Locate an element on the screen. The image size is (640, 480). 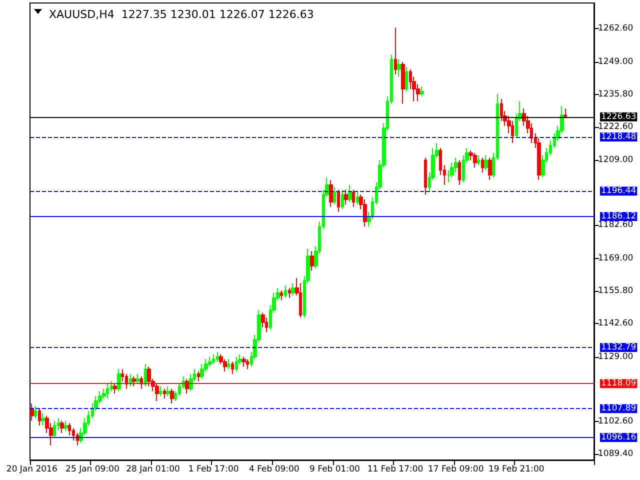
ref-line-label: 1226.63 is located at coordinates (618, 117).